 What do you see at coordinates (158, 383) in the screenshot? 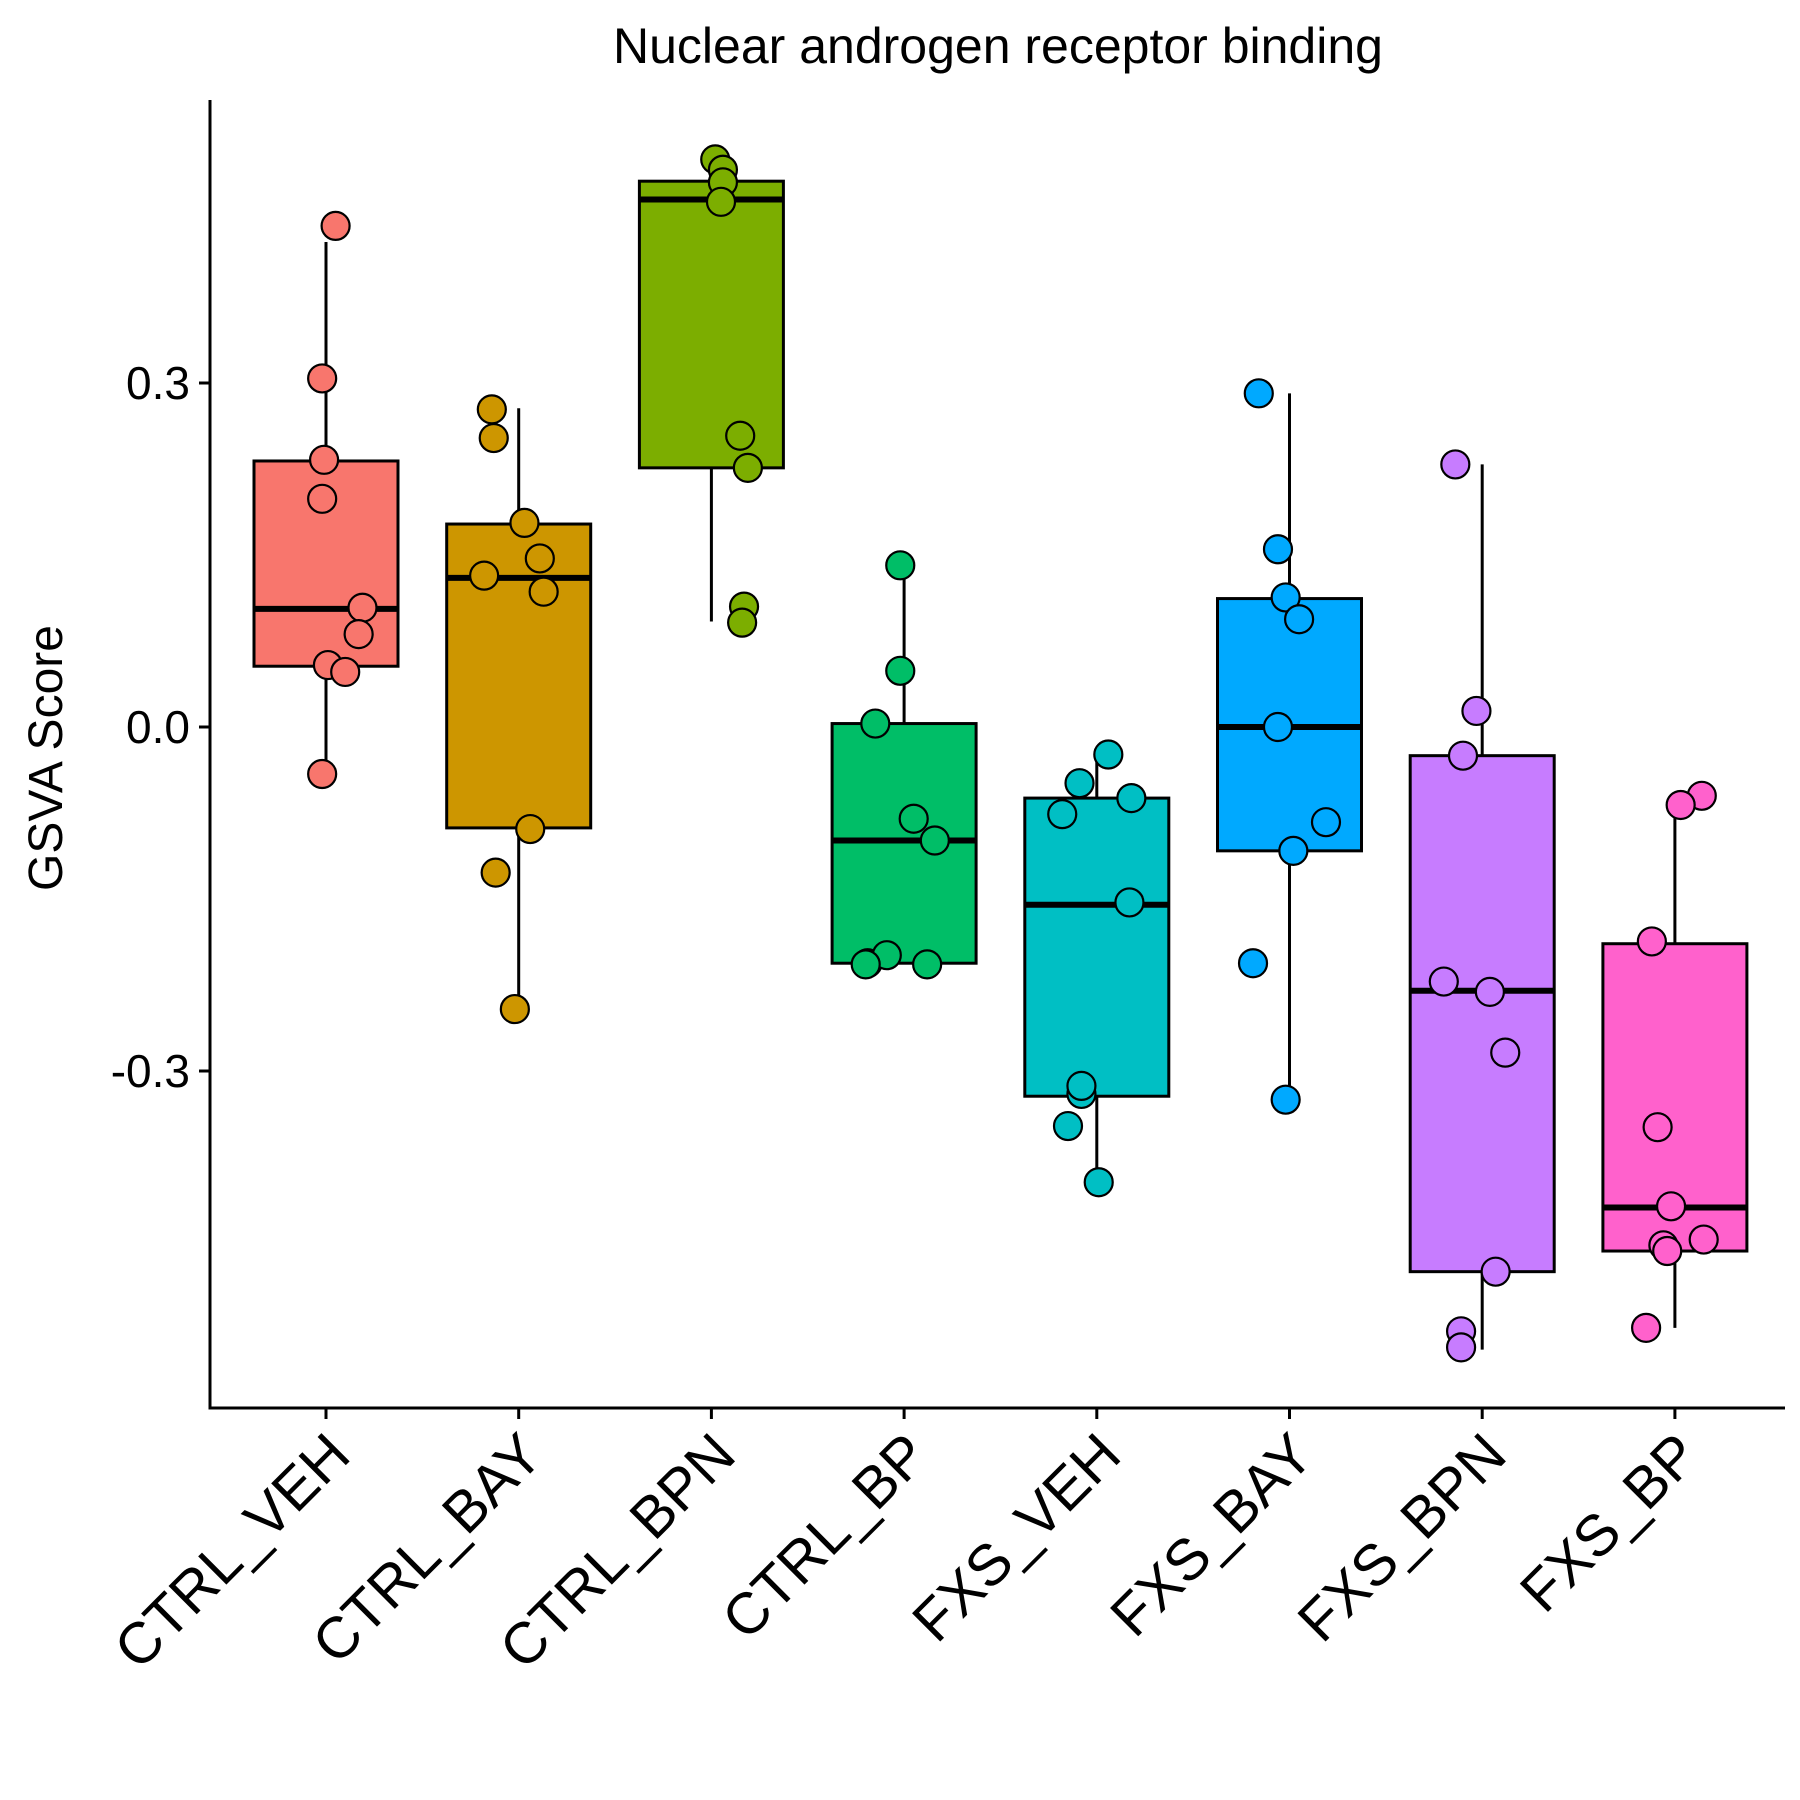
I see `y-tick-label: 0.3` at bounding box center [158, 383].